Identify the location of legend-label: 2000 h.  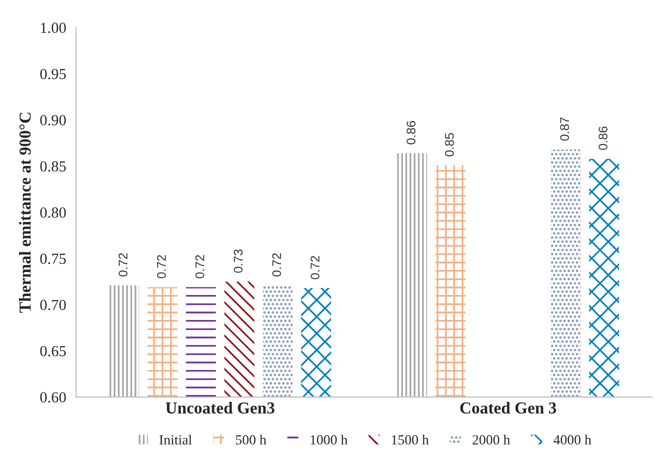
(491, 439).